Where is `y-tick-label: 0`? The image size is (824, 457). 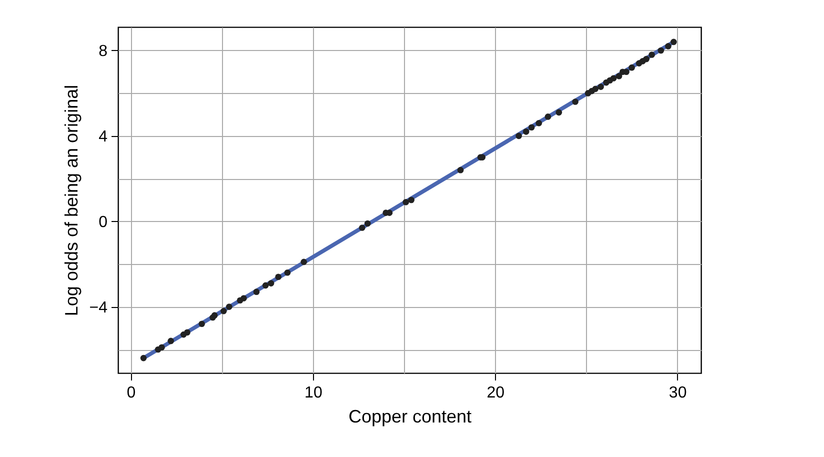
y-tick-label: 0 is located at coordinates (103, 222).